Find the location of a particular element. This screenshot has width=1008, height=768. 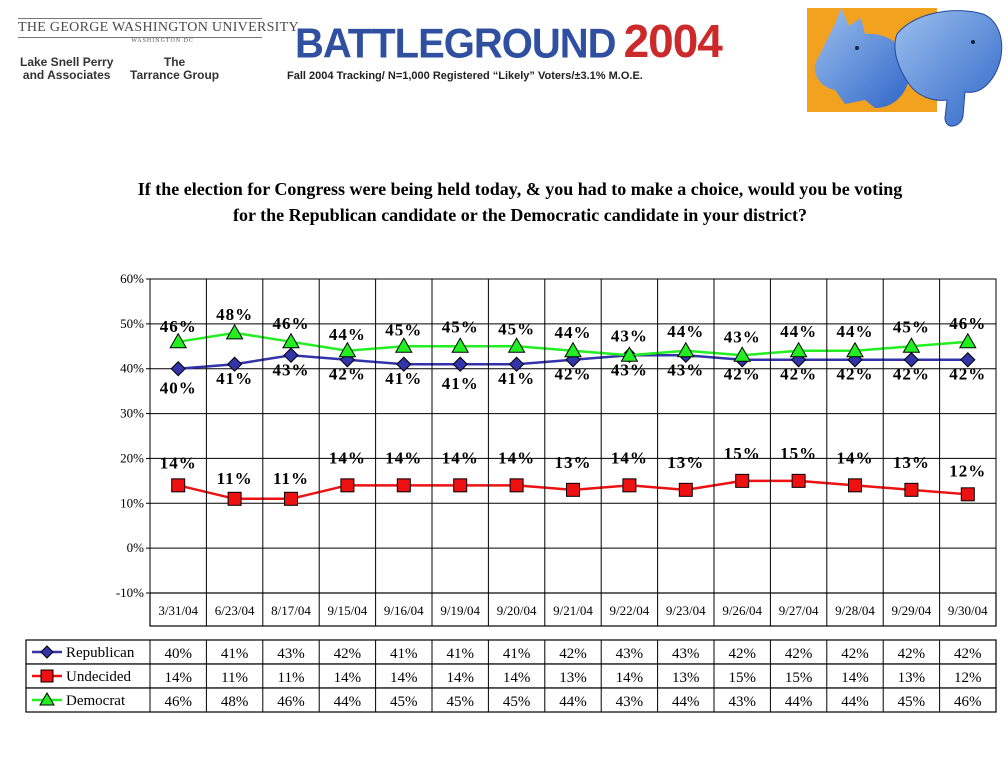

republican-data-label: 41% is located at coordinates (234, 378).